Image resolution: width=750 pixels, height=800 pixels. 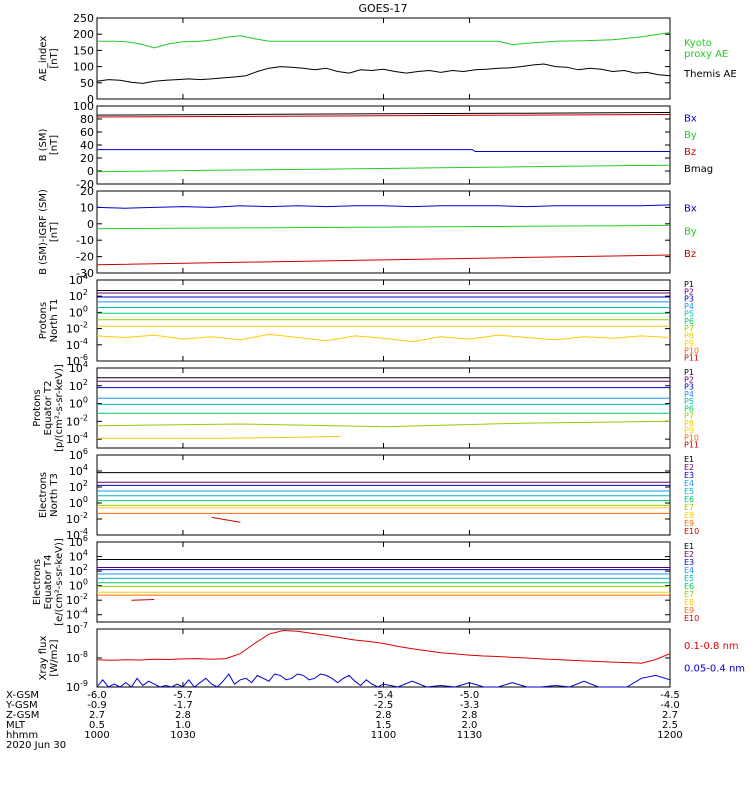 I want to click on y-tick-label: 250, so click(x=83, y=18).